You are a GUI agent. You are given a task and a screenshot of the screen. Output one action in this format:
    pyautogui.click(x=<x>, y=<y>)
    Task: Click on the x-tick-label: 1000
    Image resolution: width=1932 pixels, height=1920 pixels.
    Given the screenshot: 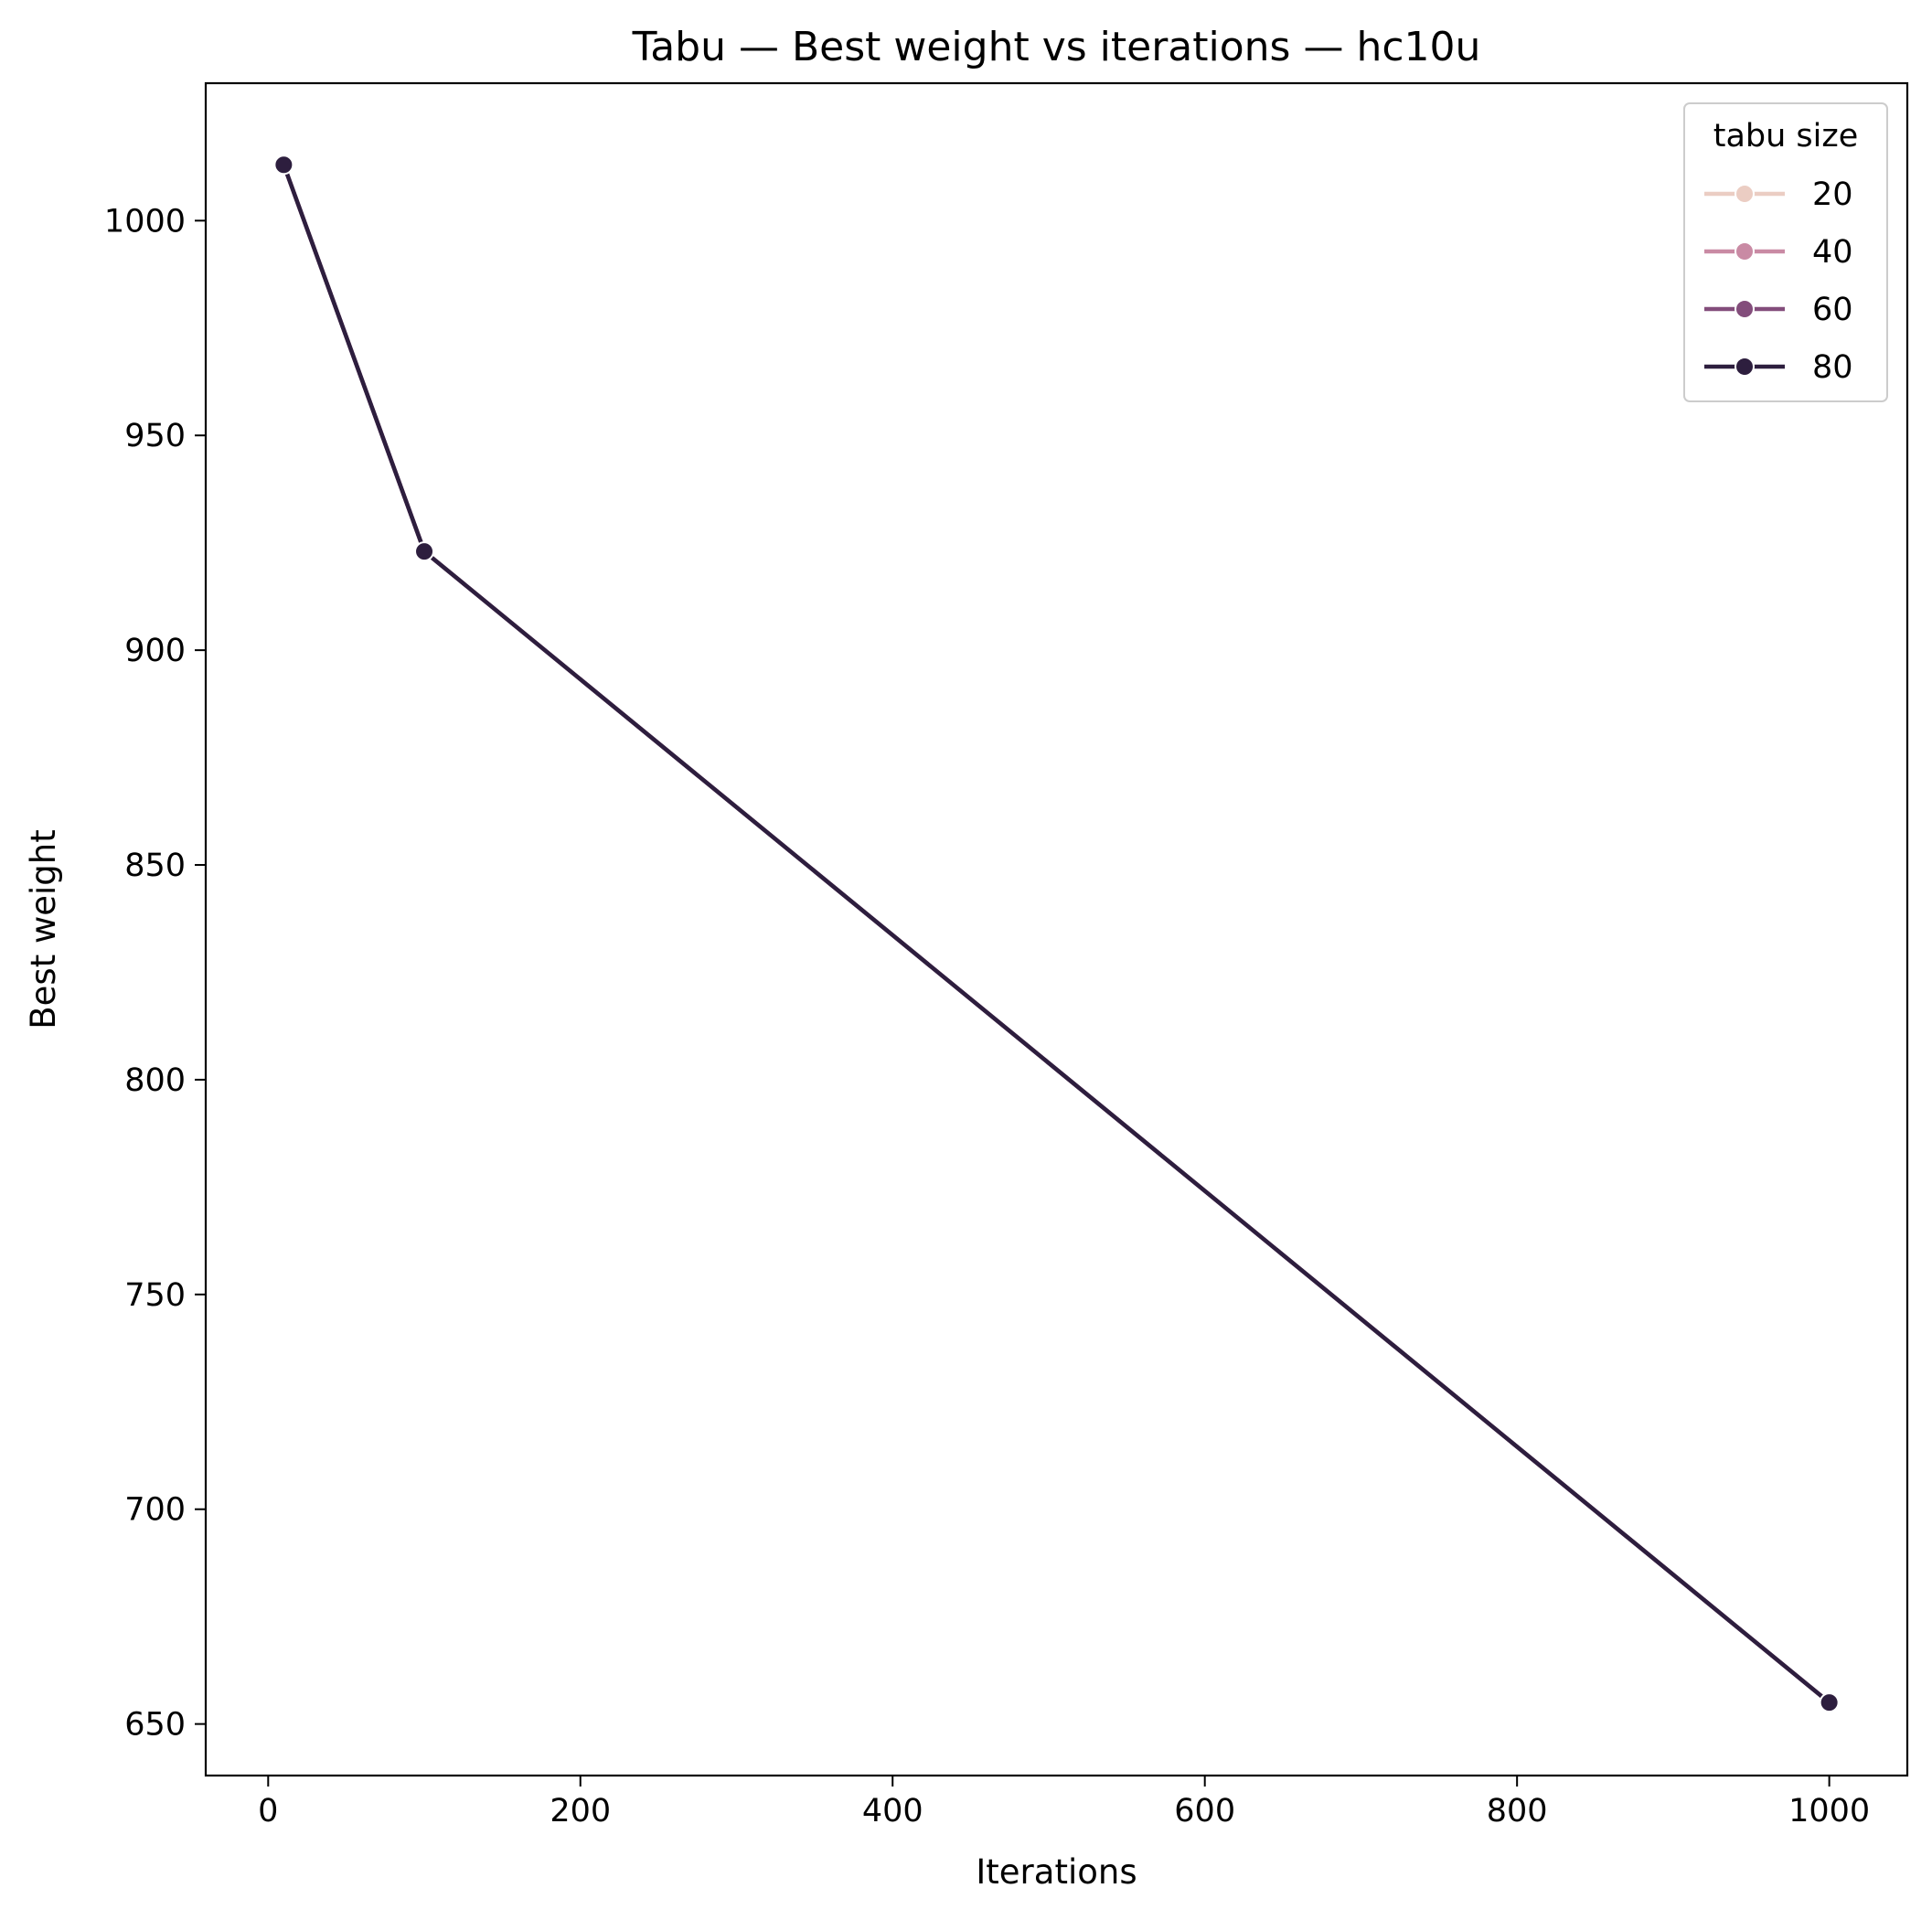 What is the action you would take?
    pyautogui.click(x=1829, y=1811)
    